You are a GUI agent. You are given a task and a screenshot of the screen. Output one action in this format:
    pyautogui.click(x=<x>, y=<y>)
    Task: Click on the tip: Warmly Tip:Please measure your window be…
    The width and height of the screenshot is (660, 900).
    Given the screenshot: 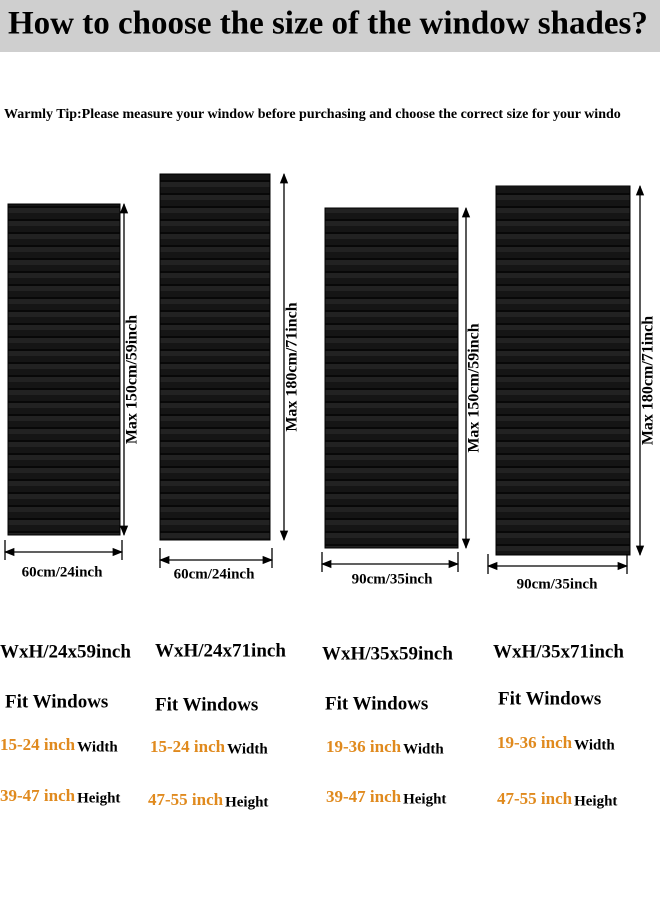 What is the action you would take?
    pyautogui.click(x=312, y=114)
    